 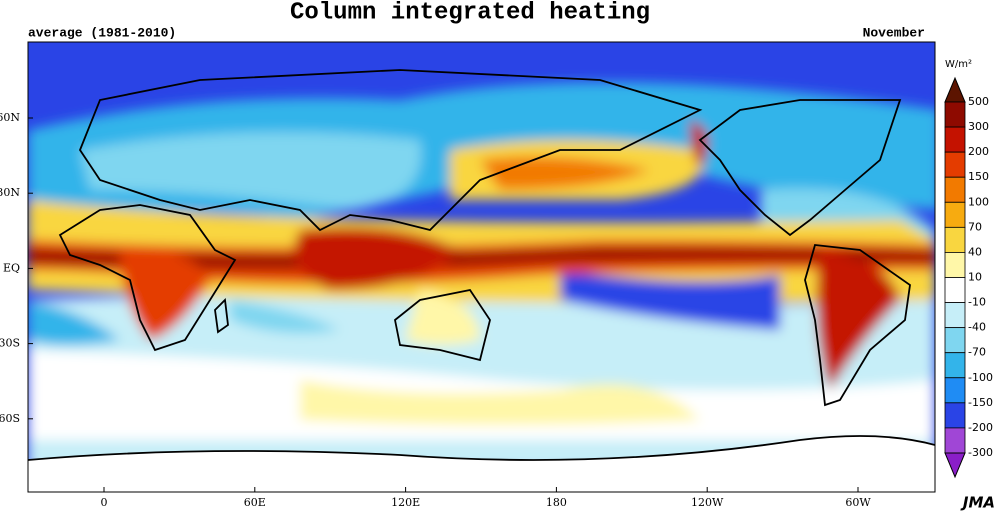 What do you see at coordinates (10, 117) in the screenshot?
I see `lat-label: 60N` at bounding box center [10, 117].